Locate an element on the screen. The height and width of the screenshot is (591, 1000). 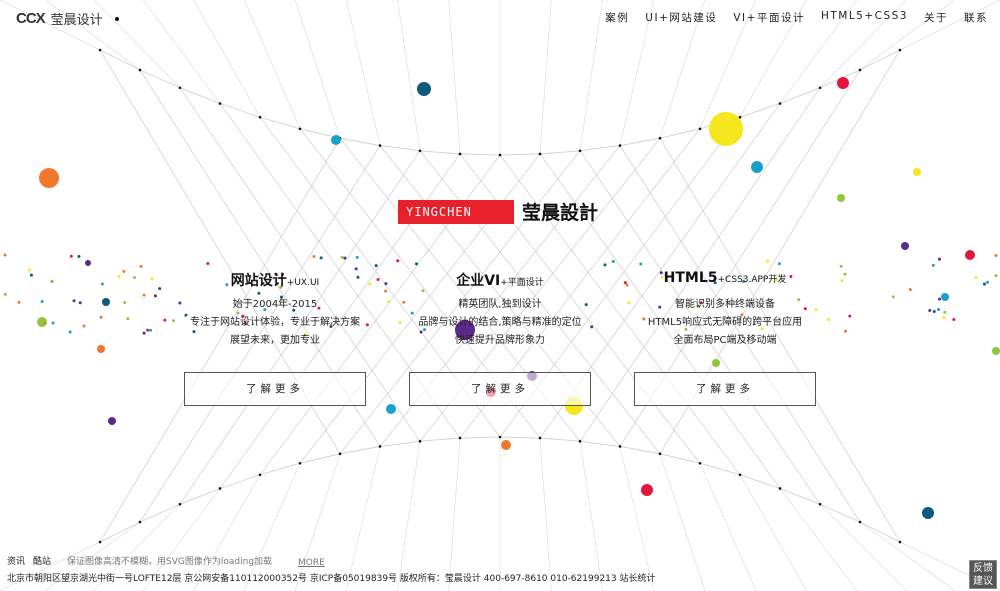
brand-cn: 莹晨設計 is located at coordinates (560, 213).